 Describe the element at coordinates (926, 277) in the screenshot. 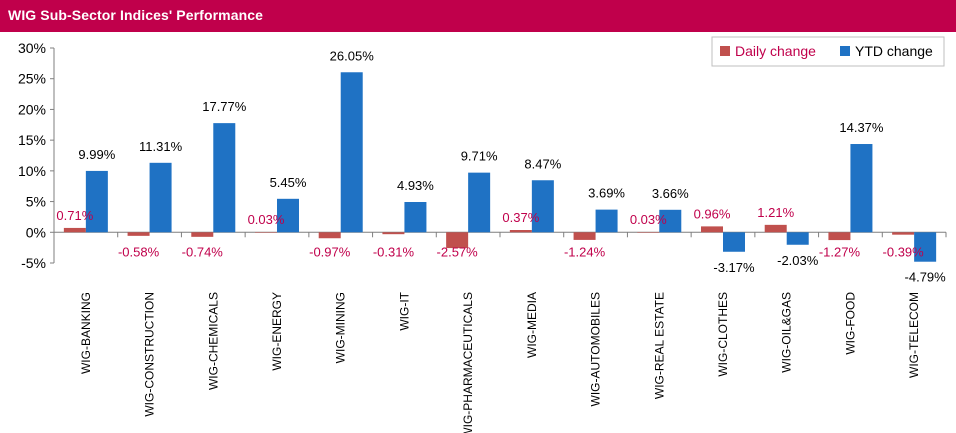

I see `ytd-change-label: -4.79%` at that location.